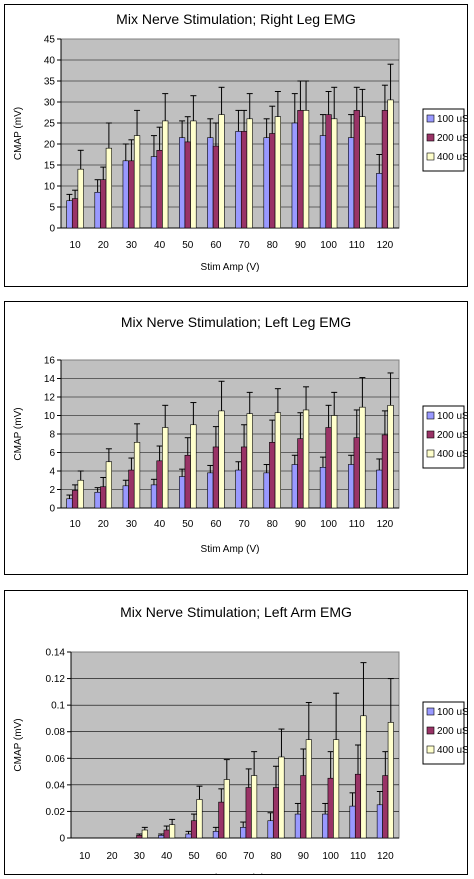 The width and height of the screenshot is (474, 879). Describe the element at coordinates (385, 524) in the screenshot. I see `x-tick-label: 120` at that location.